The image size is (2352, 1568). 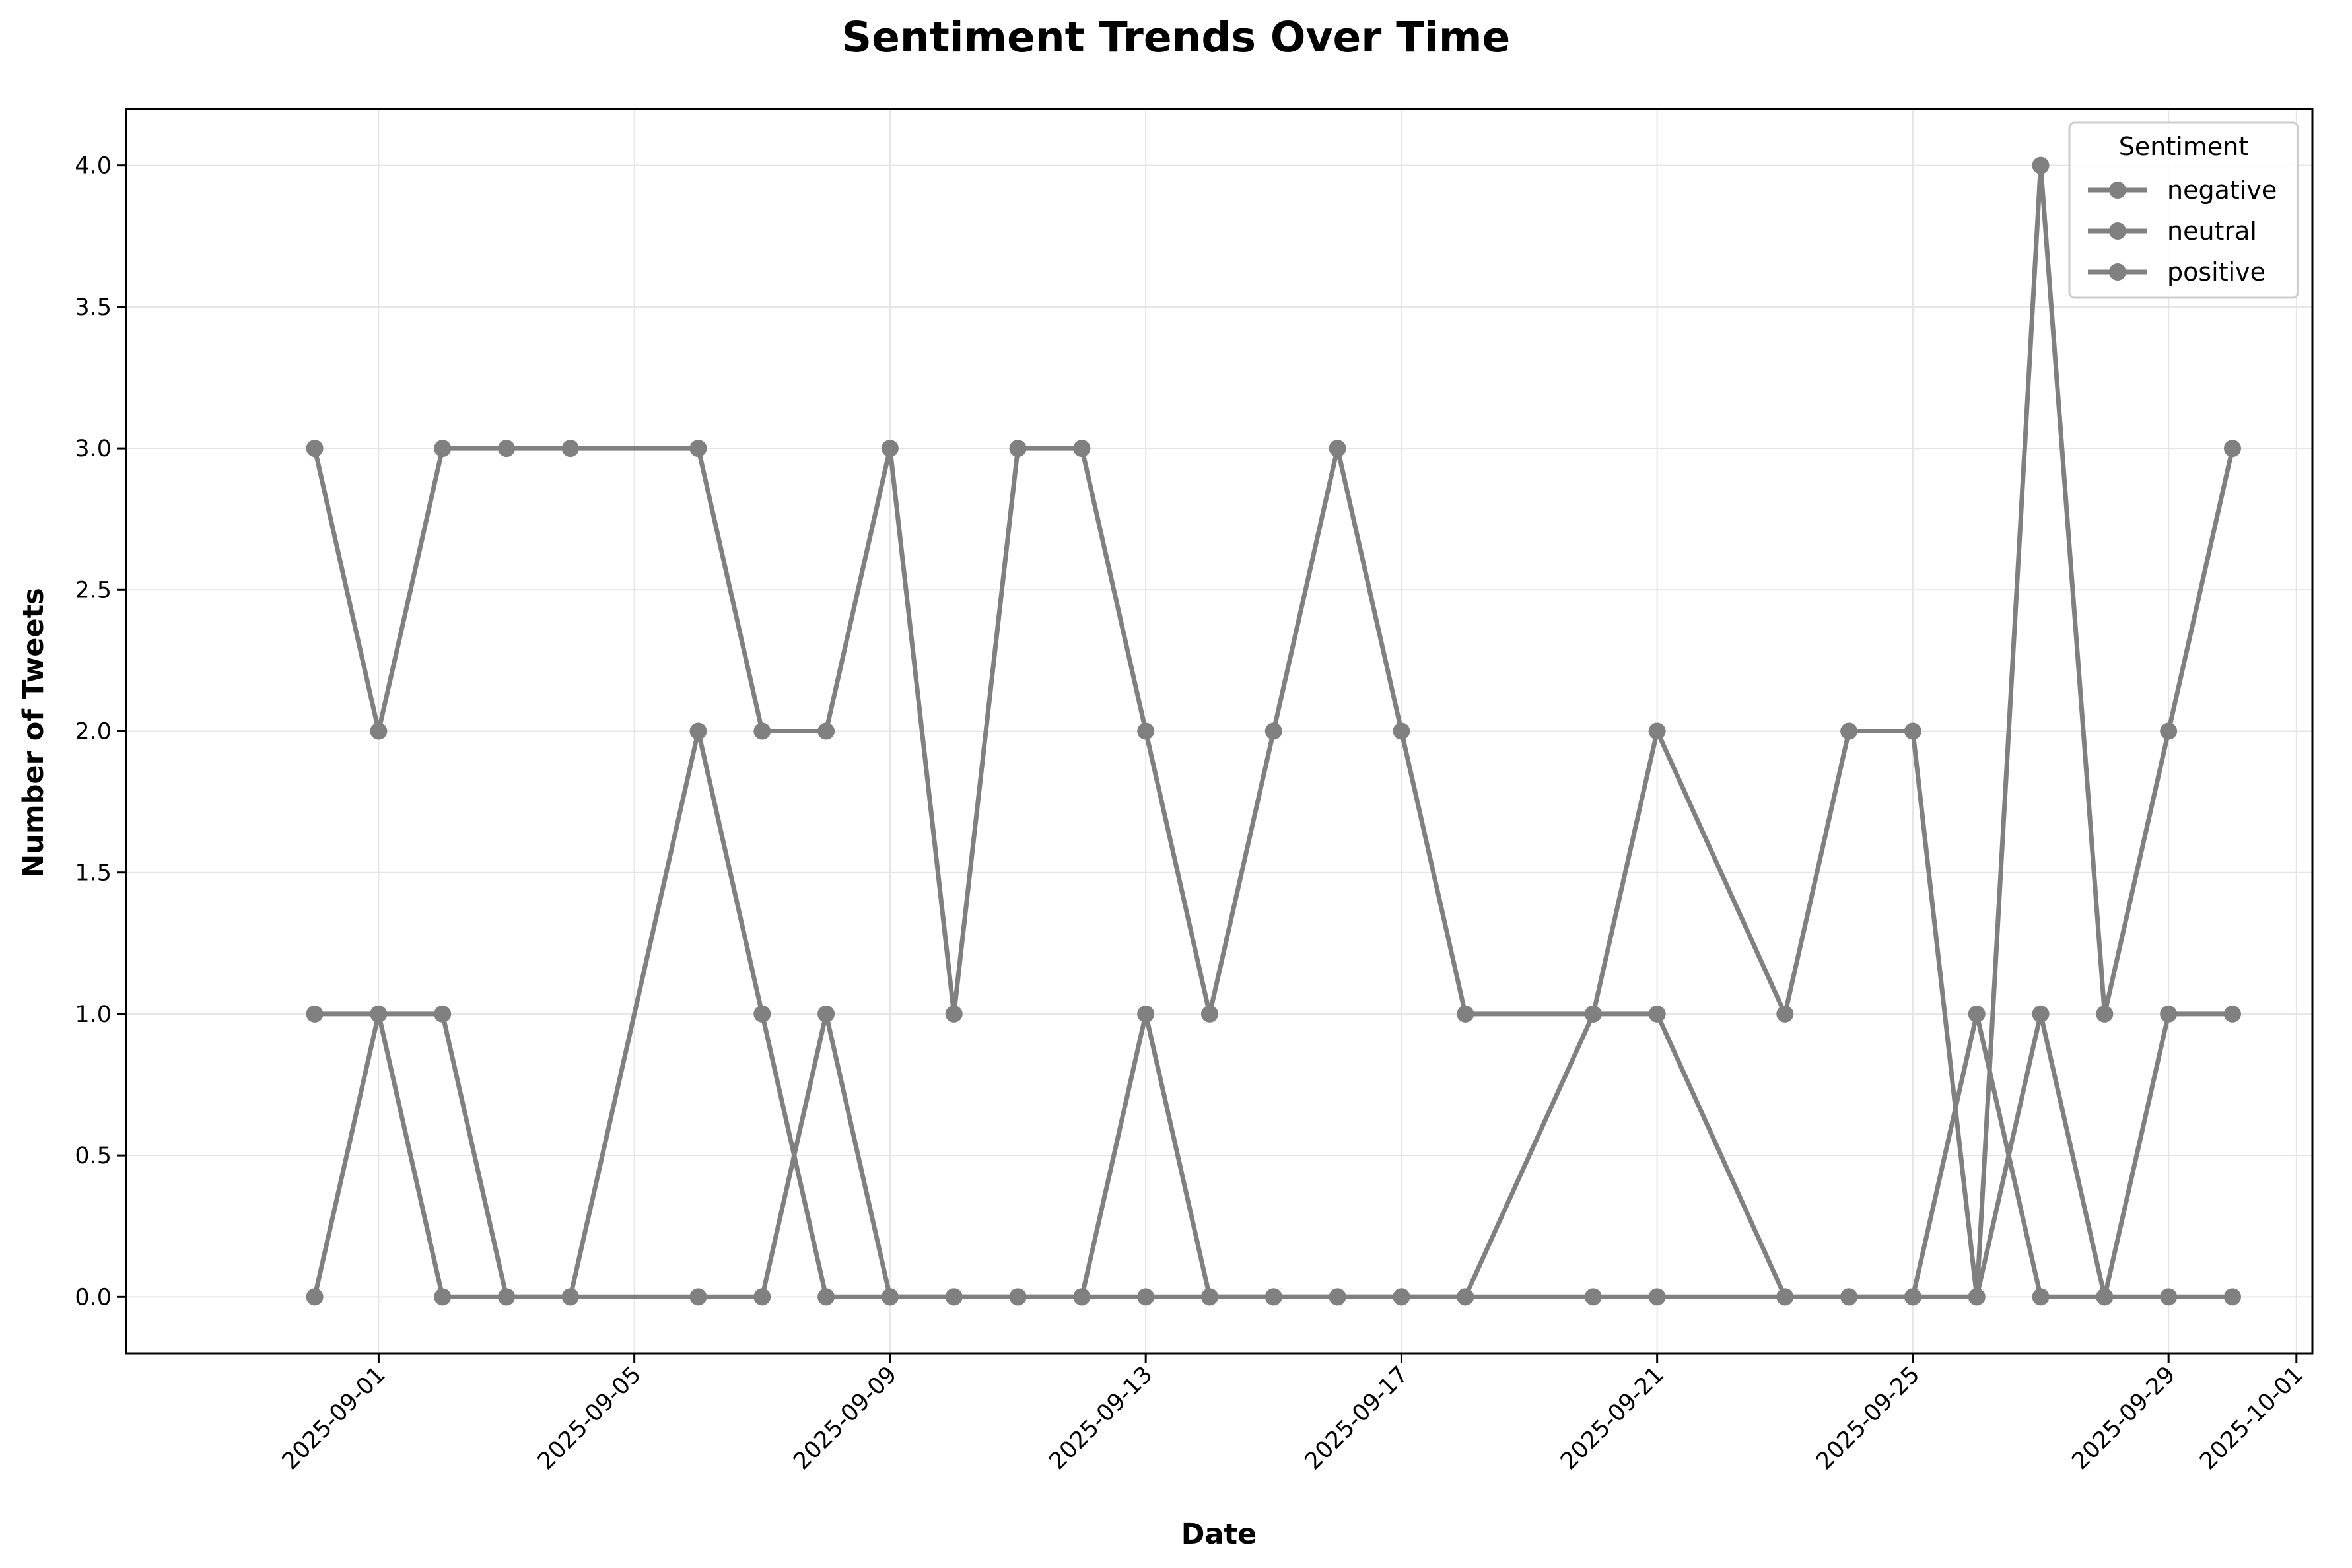 What do you see at coordinates (2222, 190) in the screenshot?
I see `legend-label-negative: negative` at bounding box center [2222, 190].